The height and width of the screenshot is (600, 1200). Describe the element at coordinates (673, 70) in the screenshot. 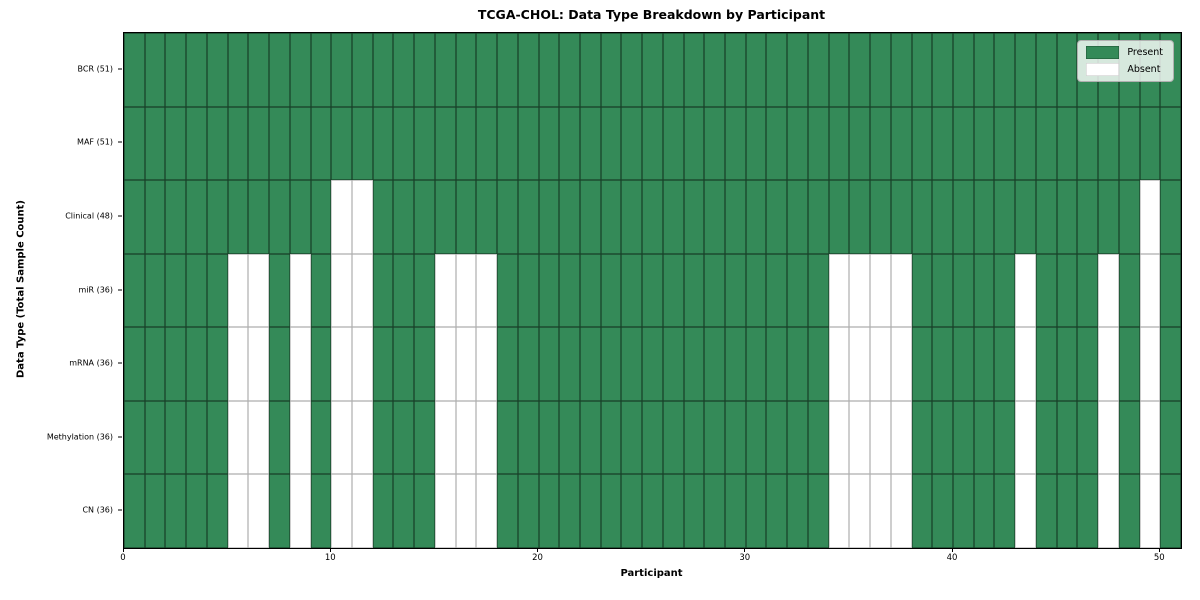

I see `cell-bcr-p26` at that location.